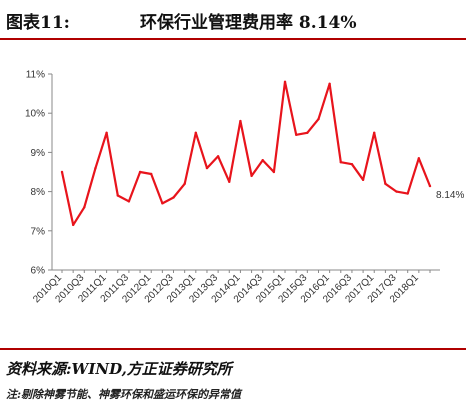 The image size is (466, 408). Describe the element at coordinates (124, 394) in the screenshot. I see `note-text: 注:剔除神雾节能、神雾环保和盛运环保的异常值` at that location.